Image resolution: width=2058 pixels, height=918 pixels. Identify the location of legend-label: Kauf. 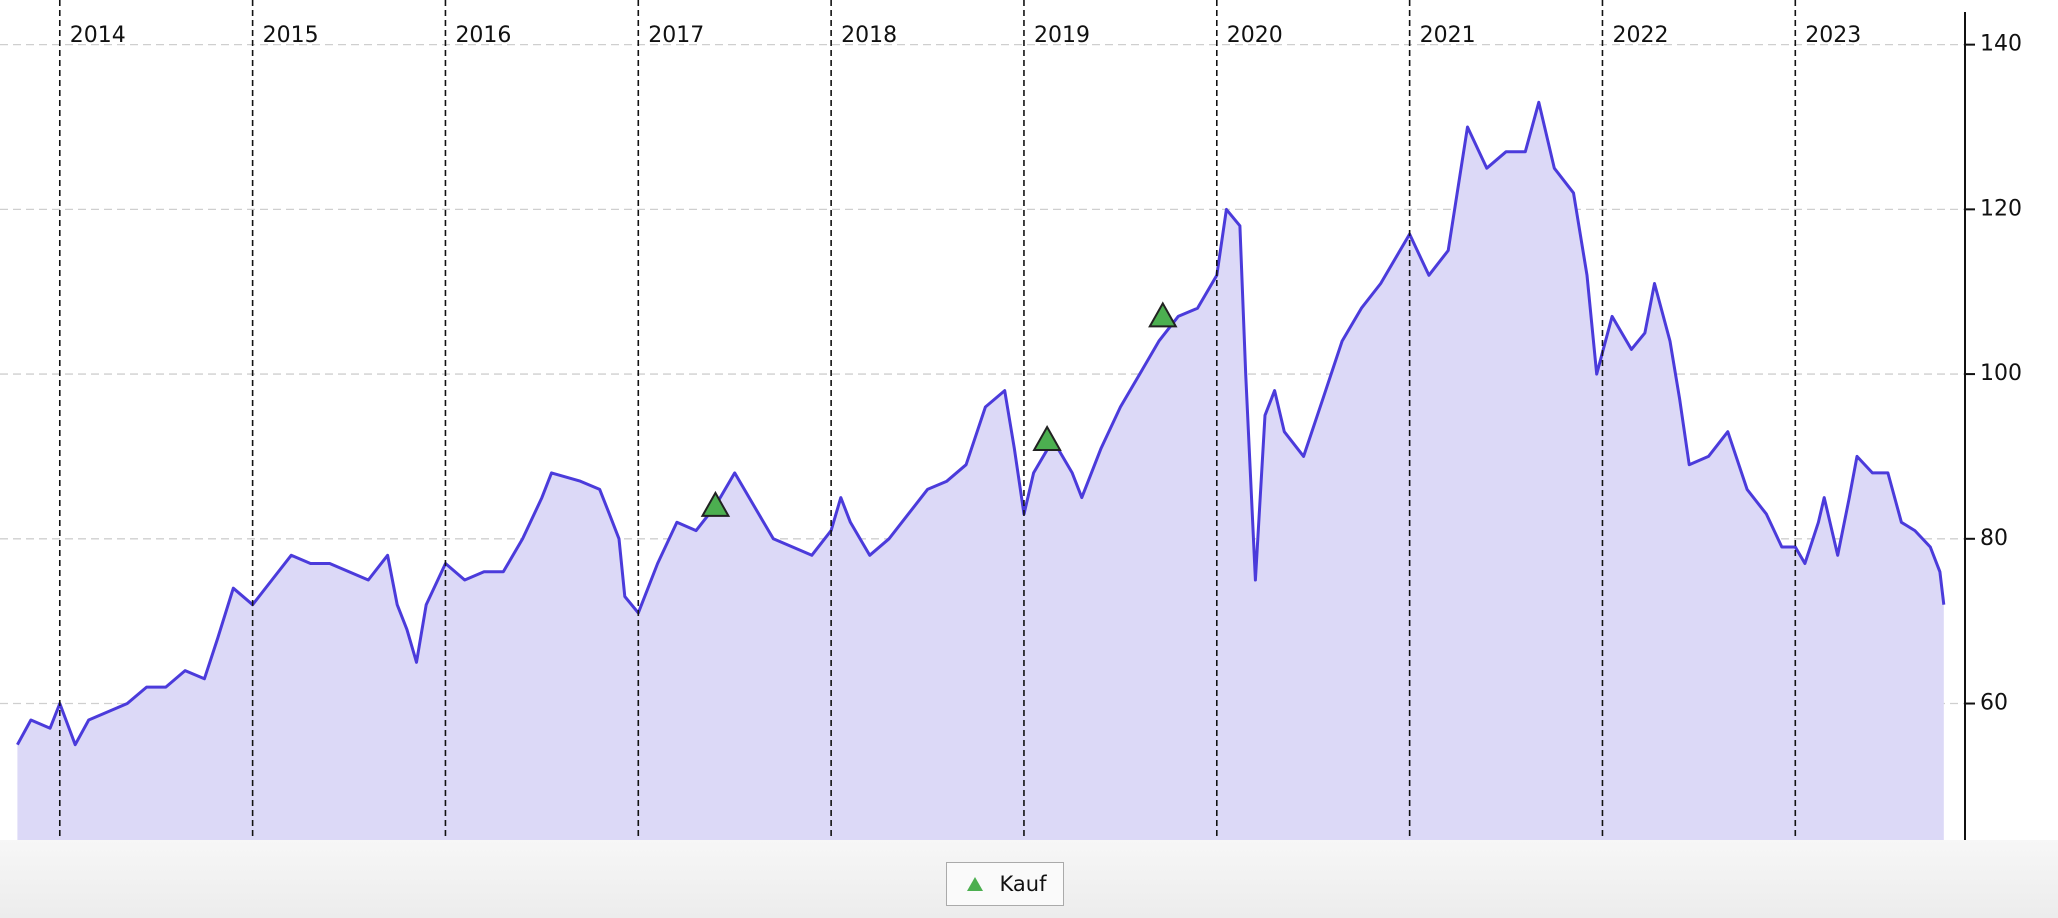
(1023, 884).